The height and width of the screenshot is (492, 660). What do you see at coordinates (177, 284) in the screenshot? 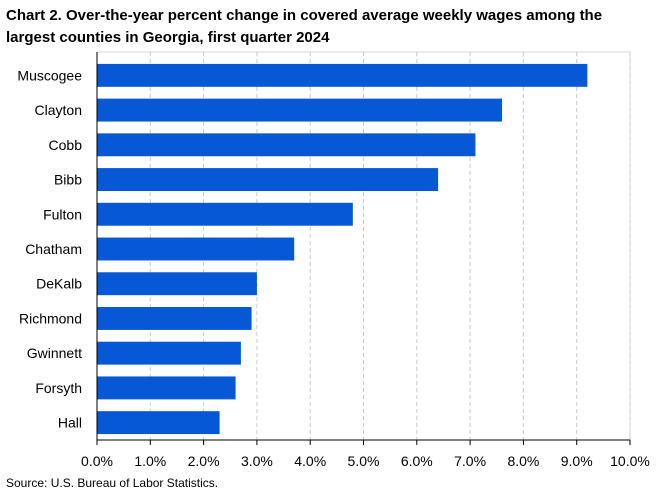
I see `bar-dekalb` at bounding box center [177, 284].